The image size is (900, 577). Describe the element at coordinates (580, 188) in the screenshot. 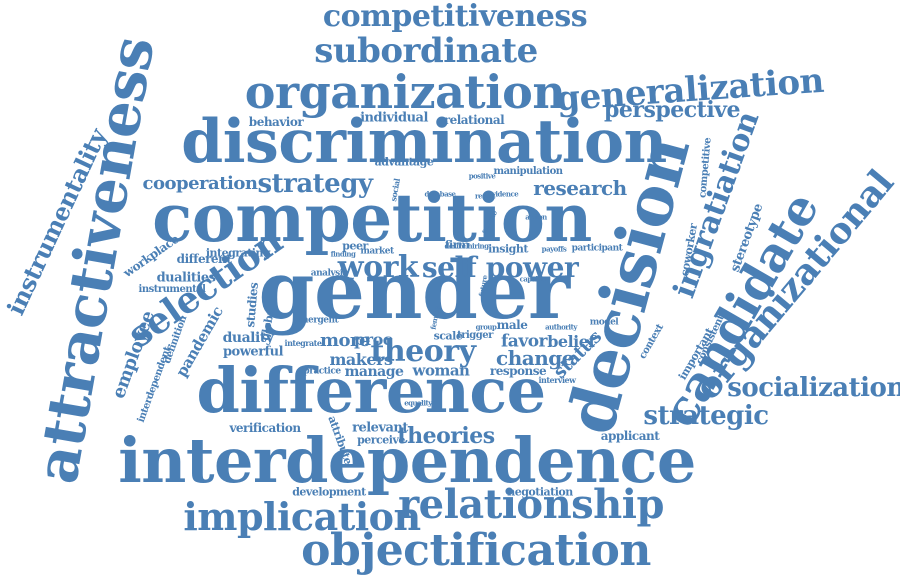

I see `word: research` at that location.